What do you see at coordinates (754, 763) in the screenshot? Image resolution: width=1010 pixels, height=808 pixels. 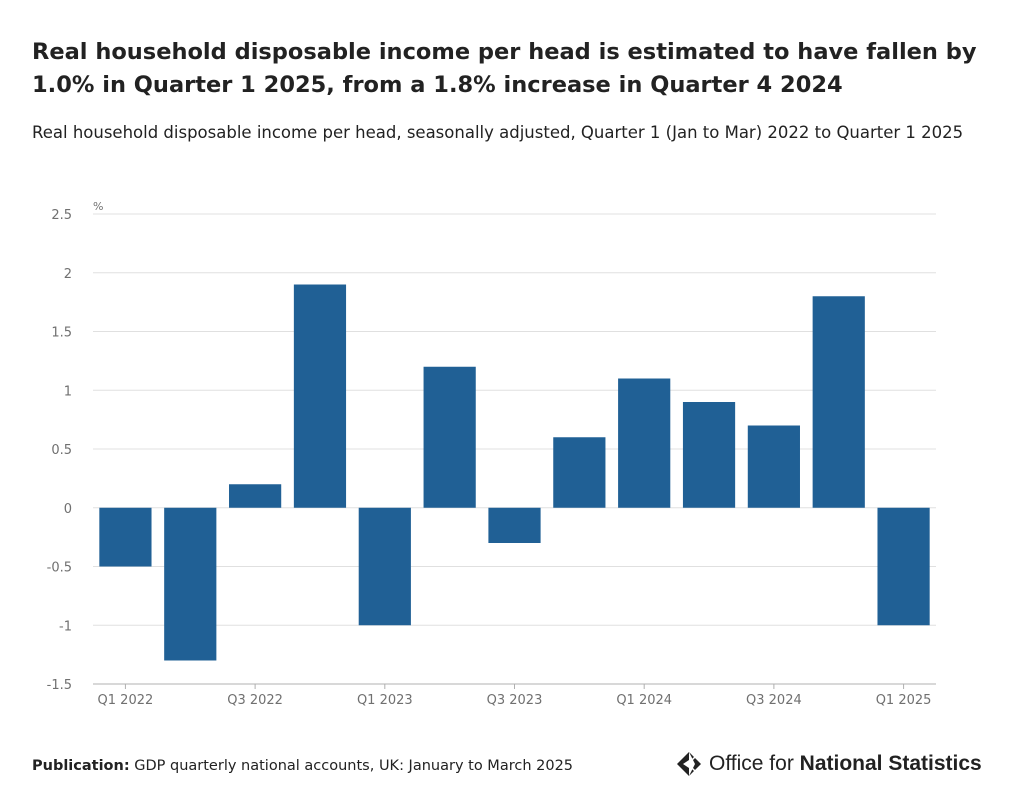 I see `logo-text-regular: Office for` at bounding box center [754, 763].